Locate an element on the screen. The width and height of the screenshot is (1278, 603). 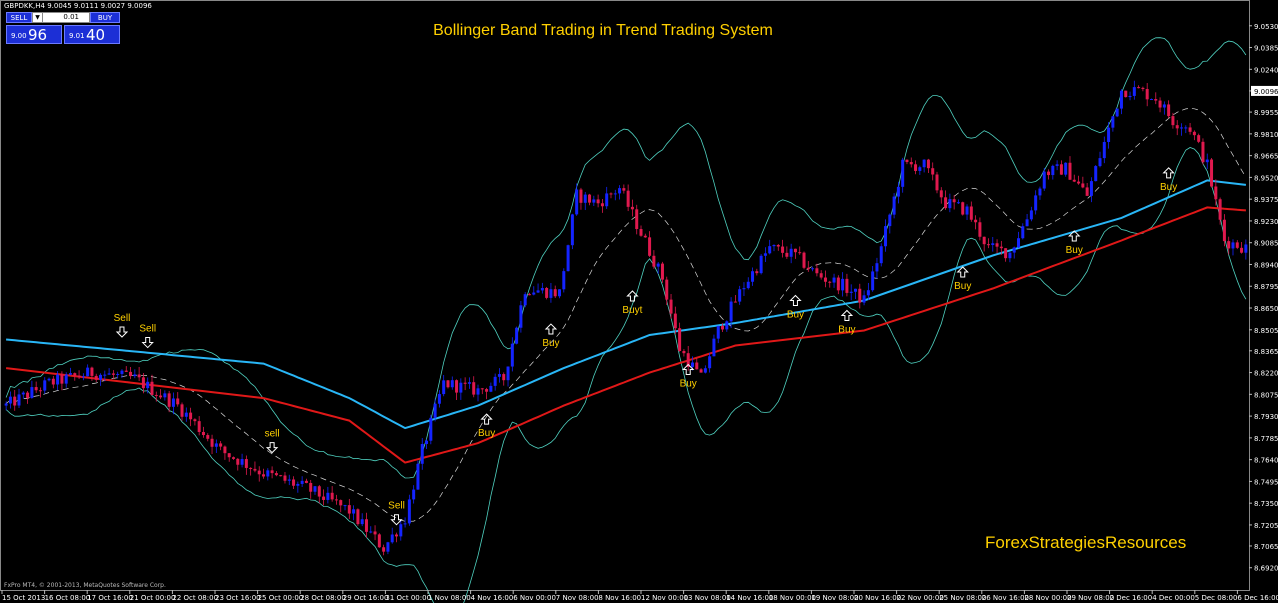
sell-signal: Sell is located at coordinates (122, 325).